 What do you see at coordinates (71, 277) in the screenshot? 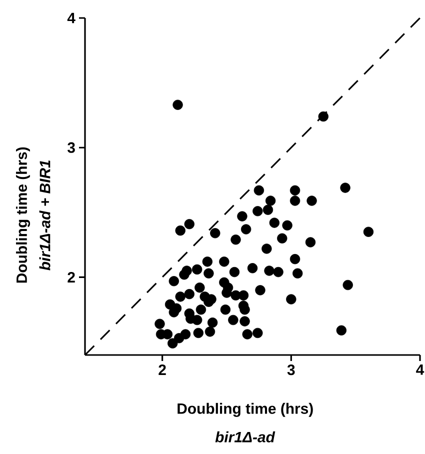
I see `y-tick-label: 2` at bounding box center [71, 277].